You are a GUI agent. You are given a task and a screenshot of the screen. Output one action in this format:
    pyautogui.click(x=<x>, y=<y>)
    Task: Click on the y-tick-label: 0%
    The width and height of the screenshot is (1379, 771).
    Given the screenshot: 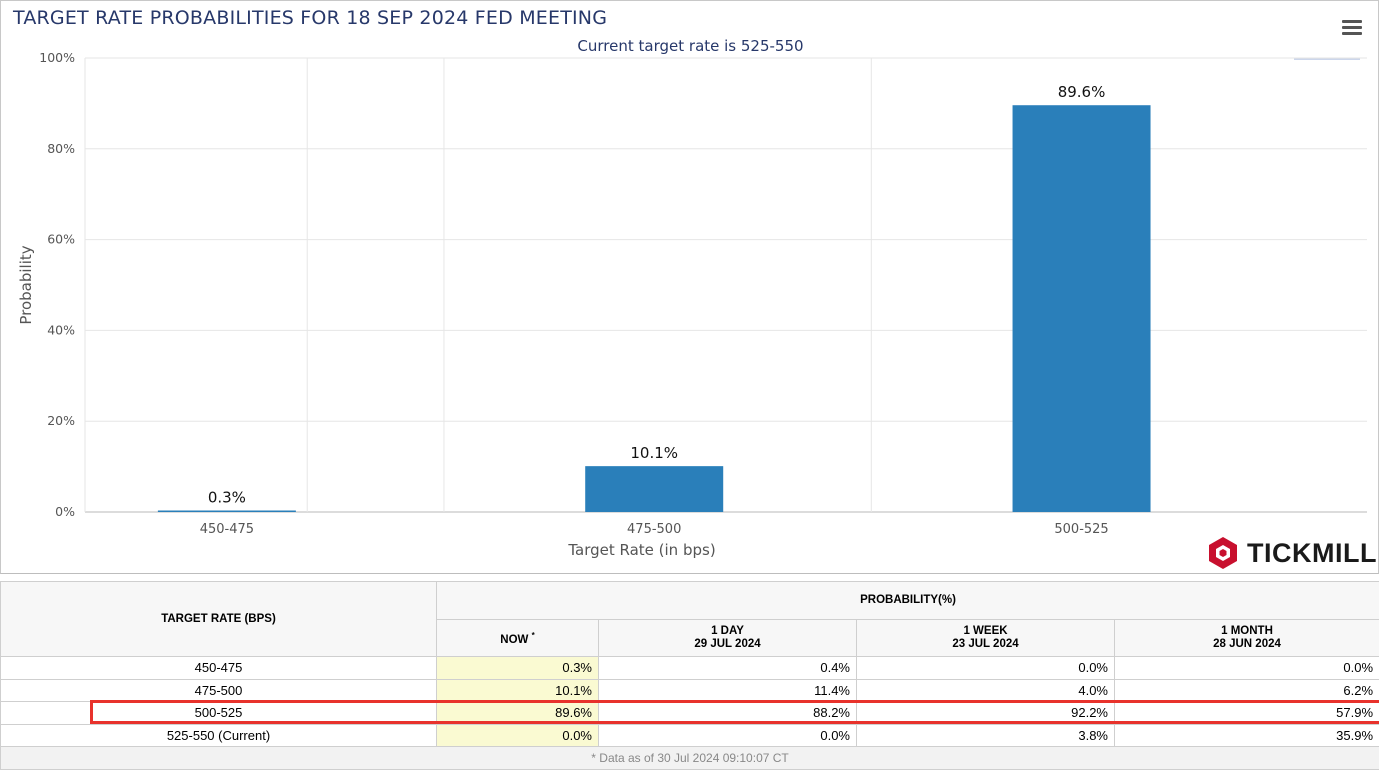 What is the action you would take?
    pyautogui.click(x=65, y=511)
    